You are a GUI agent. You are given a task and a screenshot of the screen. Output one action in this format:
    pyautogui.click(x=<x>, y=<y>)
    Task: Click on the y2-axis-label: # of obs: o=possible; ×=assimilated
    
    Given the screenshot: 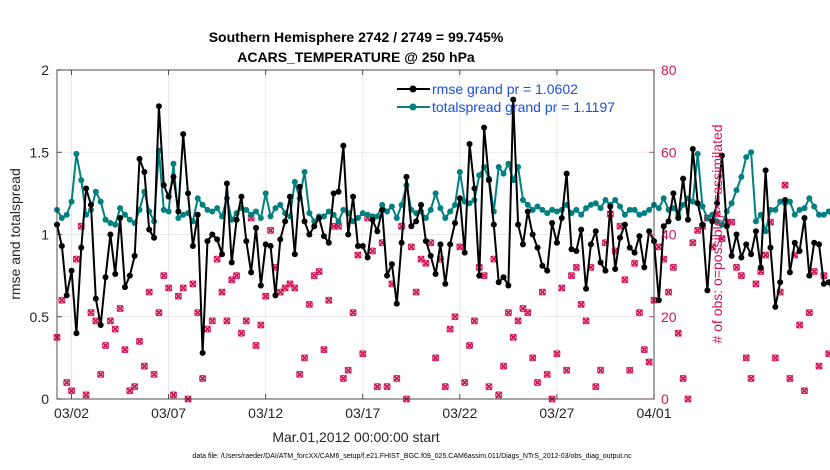 What is the action you would take?
    pyautogui.click(x=717, y=233)
    